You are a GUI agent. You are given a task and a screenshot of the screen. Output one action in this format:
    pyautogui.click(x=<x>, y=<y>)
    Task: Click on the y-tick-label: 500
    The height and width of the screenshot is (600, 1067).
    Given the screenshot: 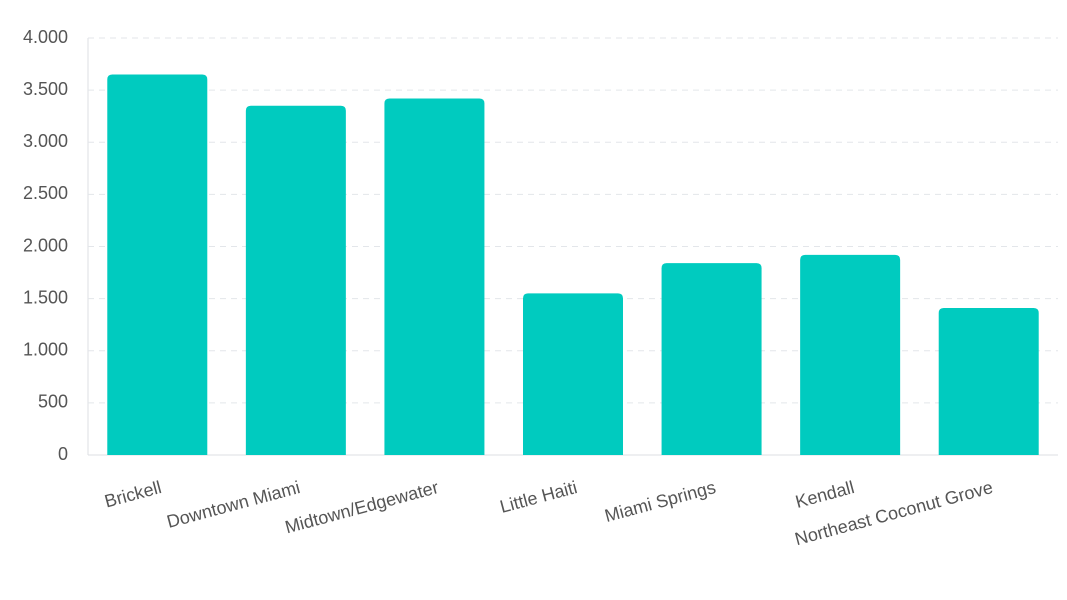 What is the action you would take?
    pyautogui.click(x=53, y=402)
    